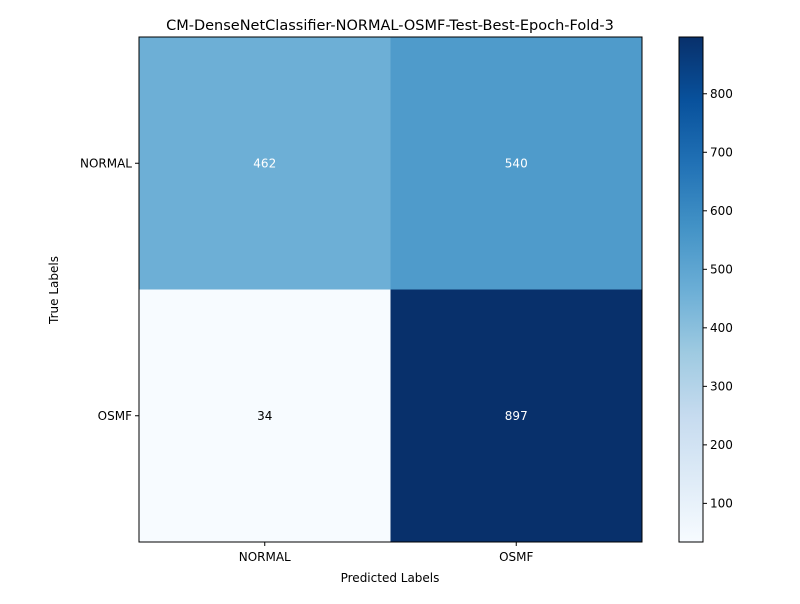 This screenshot has width=800, height=604. What do you see at coordinates (721, 211) in the screenshot?
I see `colorbar-tick-label: 600` at bounding box center [721, 211].